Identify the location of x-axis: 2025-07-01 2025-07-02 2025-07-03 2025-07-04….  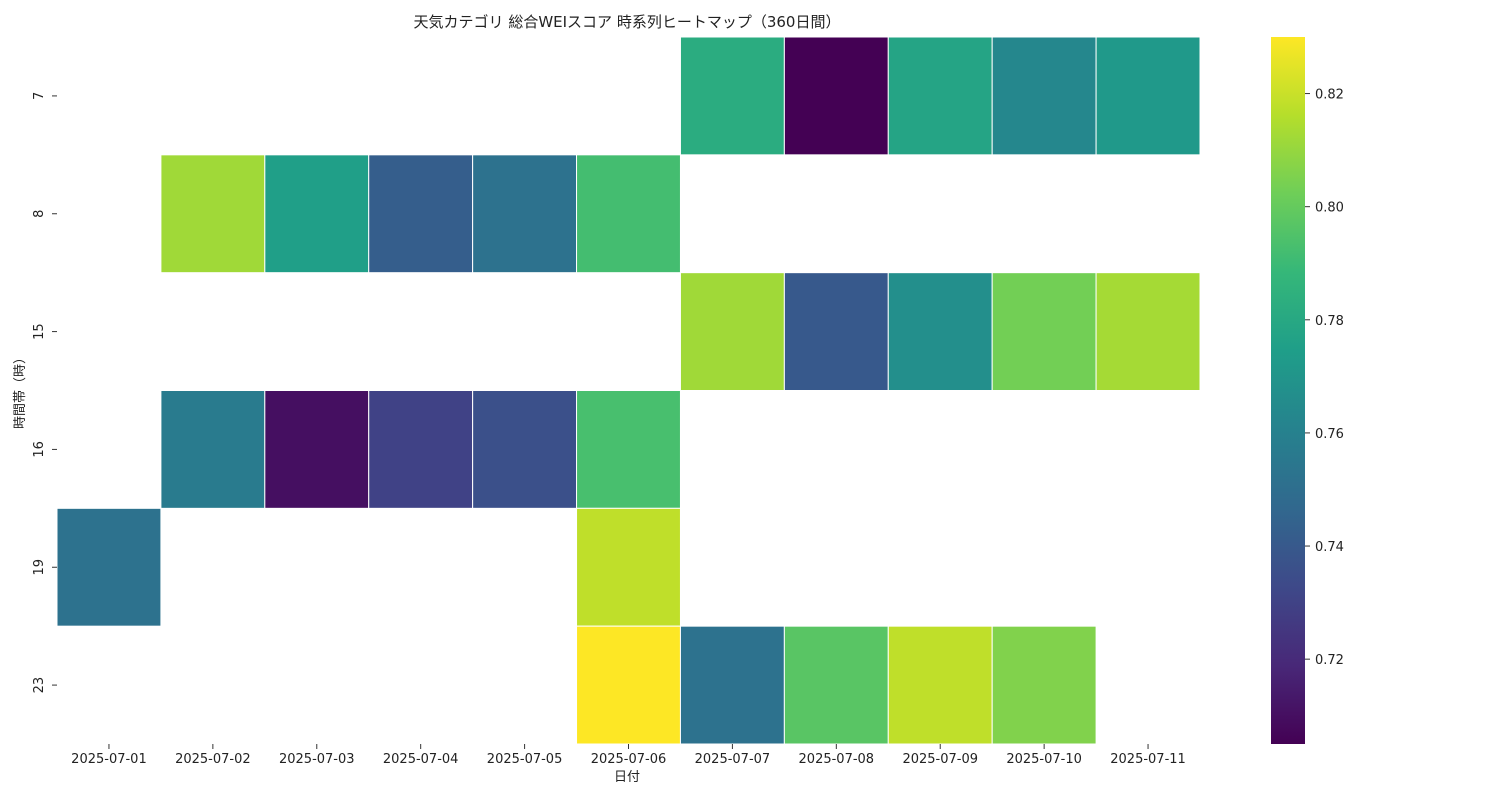
(628, 755).